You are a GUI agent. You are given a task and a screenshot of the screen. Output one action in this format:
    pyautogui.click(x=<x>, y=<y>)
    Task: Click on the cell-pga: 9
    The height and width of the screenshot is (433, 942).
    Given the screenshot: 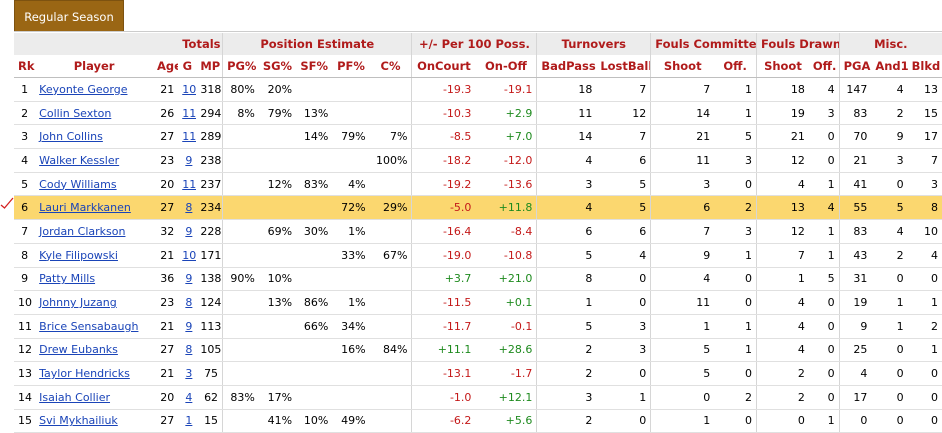 What is the action you would take?
    pyautogui.click(x=855, y=326)
    